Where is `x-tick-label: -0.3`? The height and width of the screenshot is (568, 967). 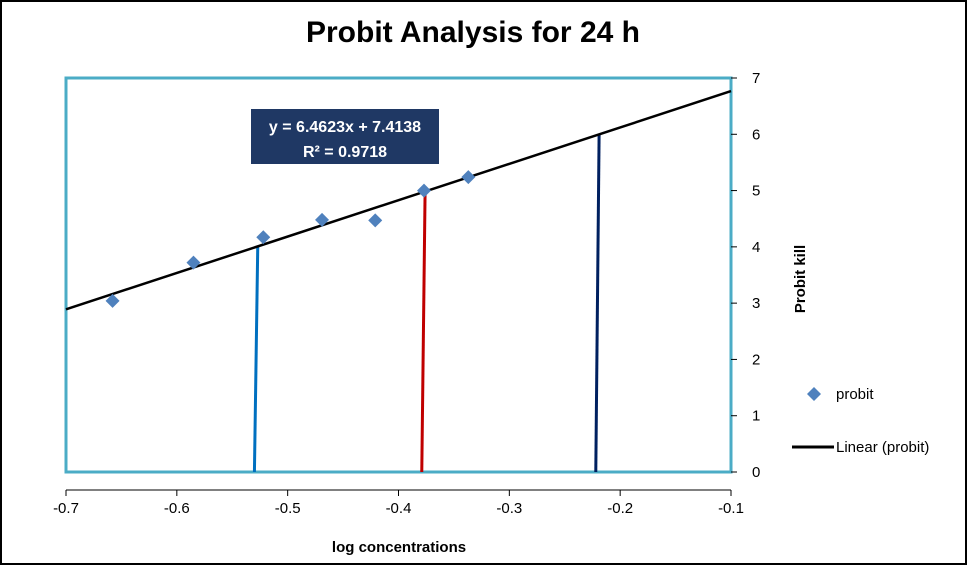
x-tick-label: -0.3 is located at coordinates (509, 508).